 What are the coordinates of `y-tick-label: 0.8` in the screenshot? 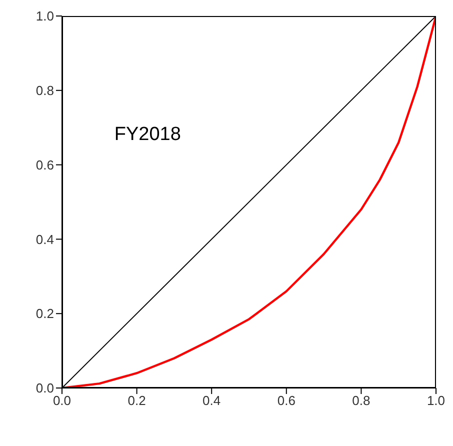 It's located at (45, 90).